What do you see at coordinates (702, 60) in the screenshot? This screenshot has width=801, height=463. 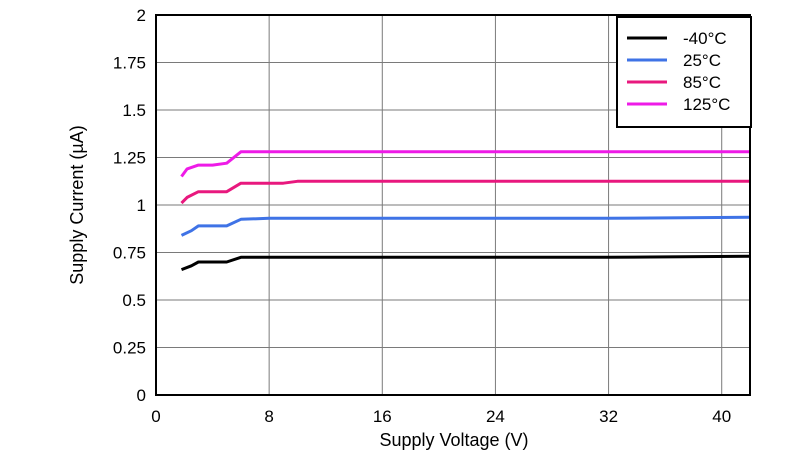 I see `legend-label: 25°C` at bounding box center [702, 60].